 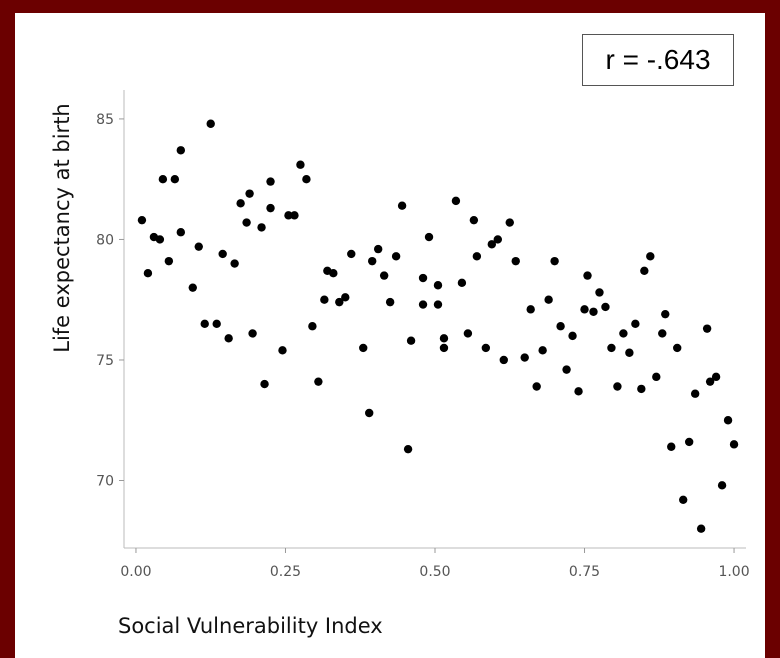 I want to click on x-tick-label: 0.25, so click(x=285, y=572).